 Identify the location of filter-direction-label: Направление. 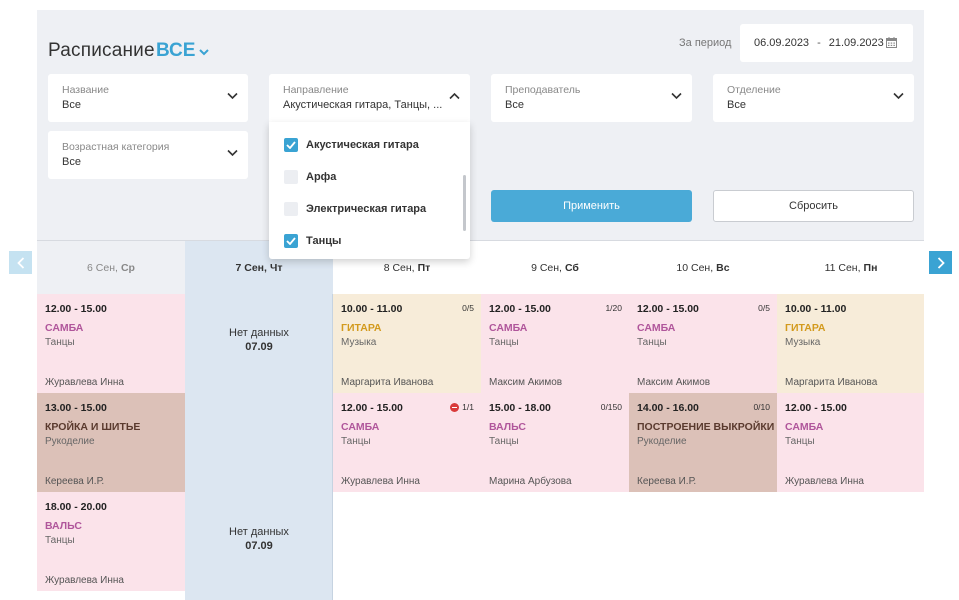
(316, 90).